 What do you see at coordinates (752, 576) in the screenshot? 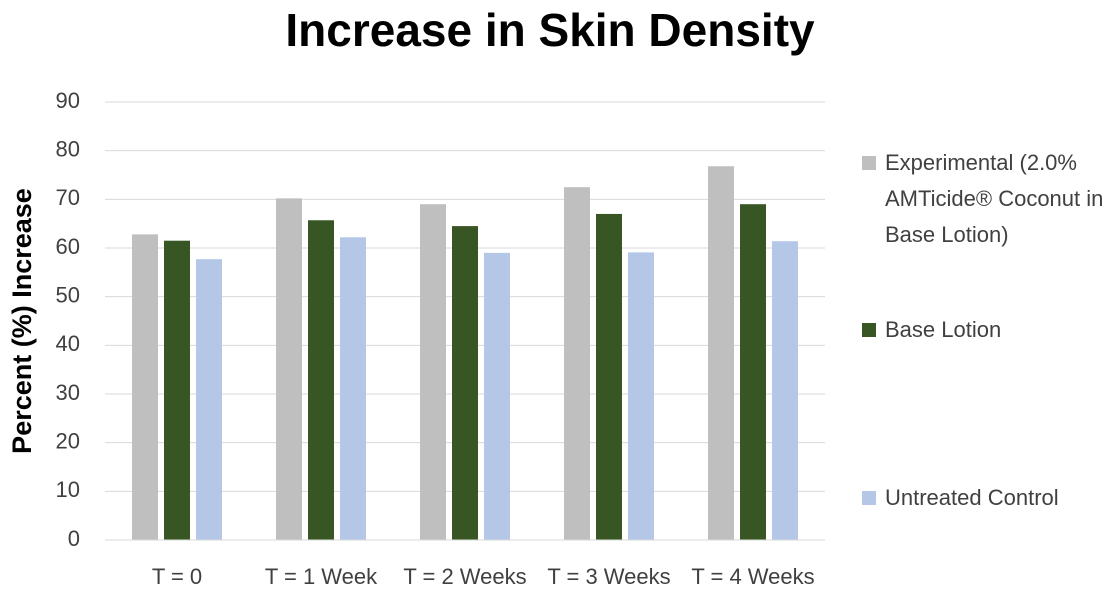
I see `x-tick-label: T = 4 Weeks` at bounding box center [752, 576].